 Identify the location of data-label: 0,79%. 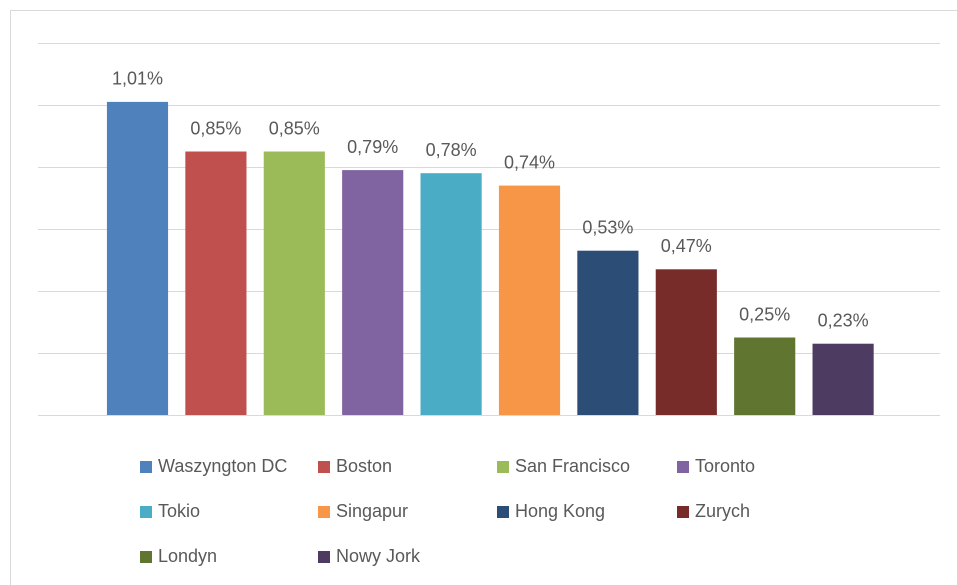
(372, 147).